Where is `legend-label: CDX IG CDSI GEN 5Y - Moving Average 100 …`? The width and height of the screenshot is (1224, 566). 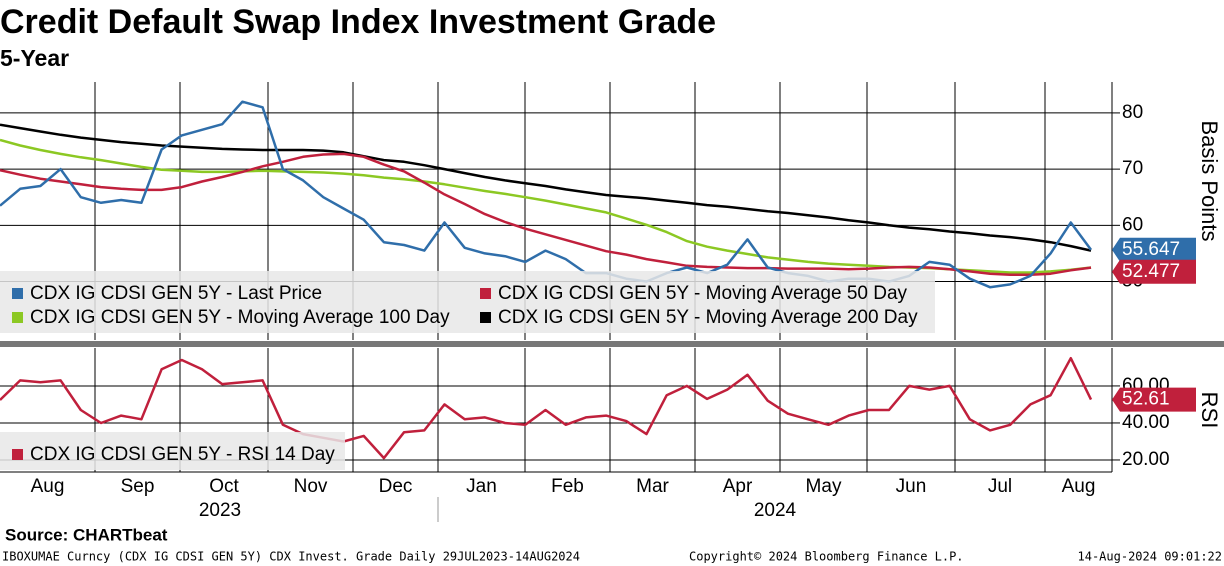 legend-label: CDX IG CDSI GEN 5Y - Moving Average 100 … is located at coordinates (240, 317).